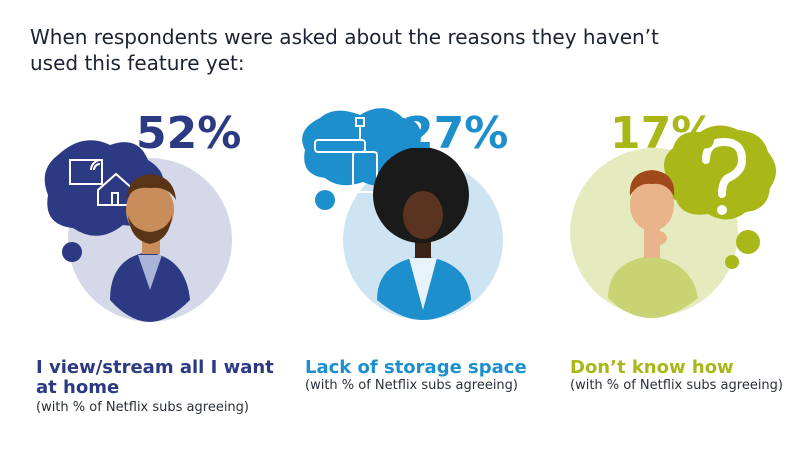 This screenshot has width=800, height=450. What do you see at coordinates (346, 155) in the screenshot?
I see `hard-drive-icon` at bounding box center [346, 155].